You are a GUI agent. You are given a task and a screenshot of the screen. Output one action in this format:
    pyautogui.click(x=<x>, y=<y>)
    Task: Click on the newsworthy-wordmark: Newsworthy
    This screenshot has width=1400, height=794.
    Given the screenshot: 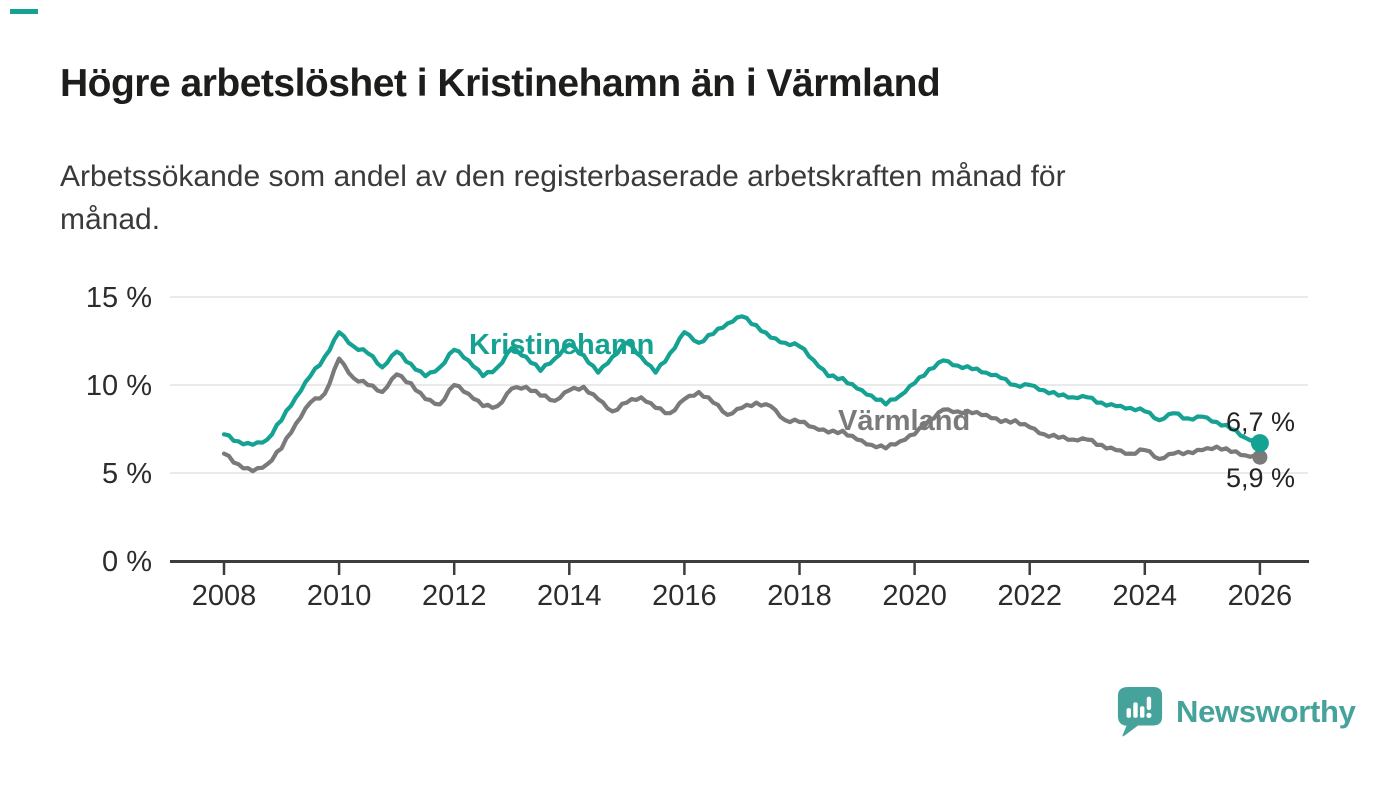 What is the action you would take?
    pyautogui.click(x=1266, y=711)
    